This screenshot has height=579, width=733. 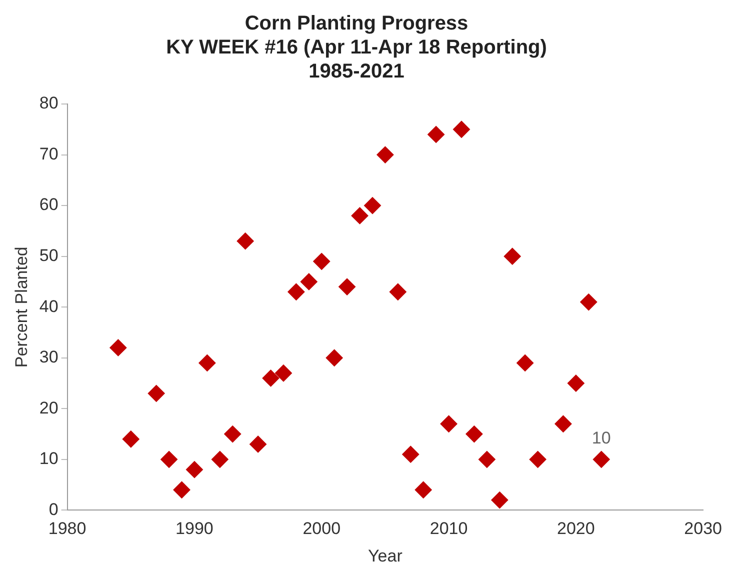 I want to click on y-tick-label: 50, so click(x=48, y=256).